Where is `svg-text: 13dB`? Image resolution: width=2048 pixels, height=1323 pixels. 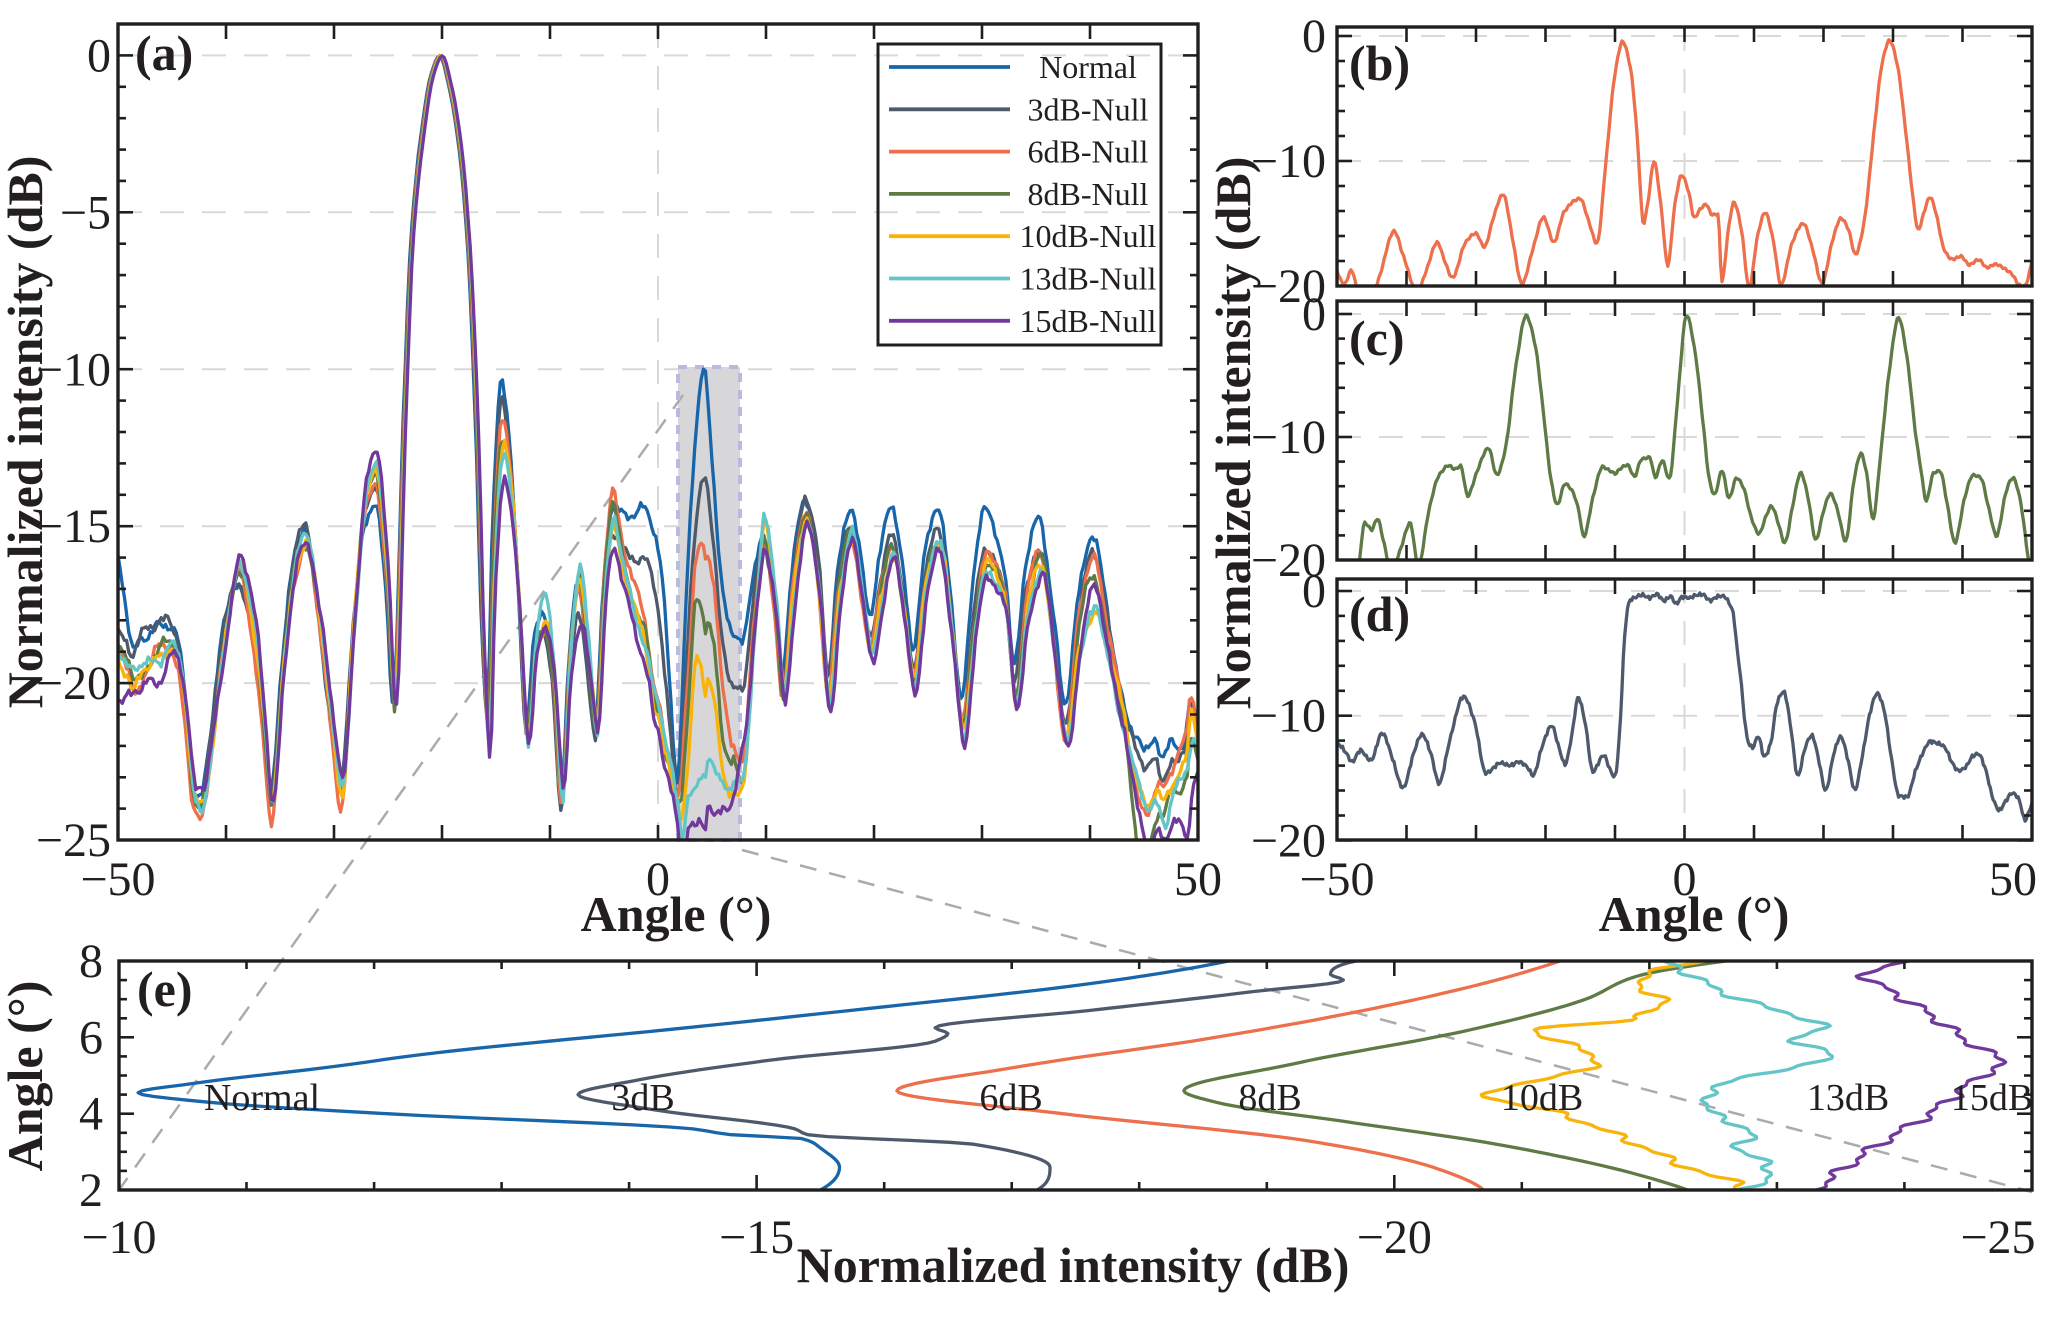
svg-text: 13dB is located at coordinates (1848, 1098).